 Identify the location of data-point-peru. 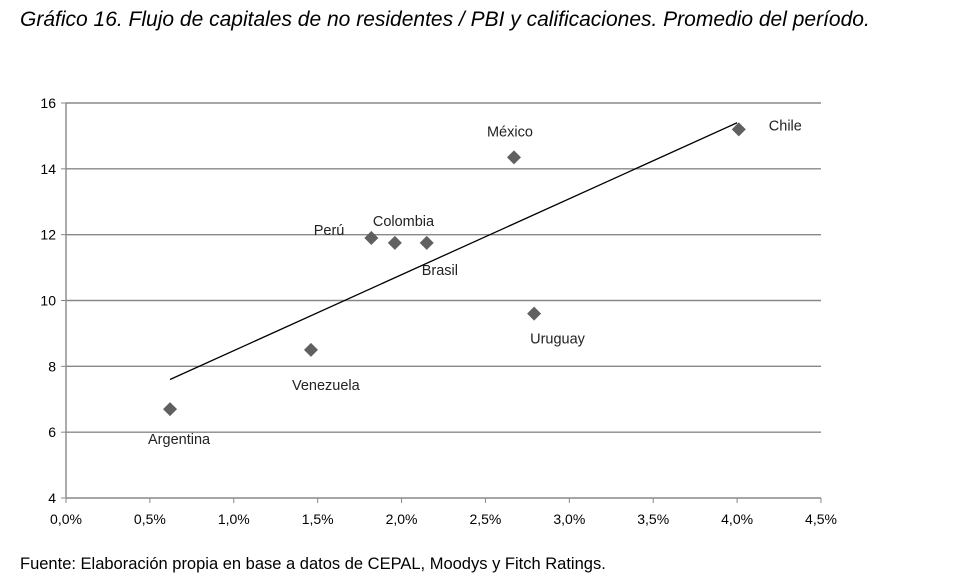
(371, 237).